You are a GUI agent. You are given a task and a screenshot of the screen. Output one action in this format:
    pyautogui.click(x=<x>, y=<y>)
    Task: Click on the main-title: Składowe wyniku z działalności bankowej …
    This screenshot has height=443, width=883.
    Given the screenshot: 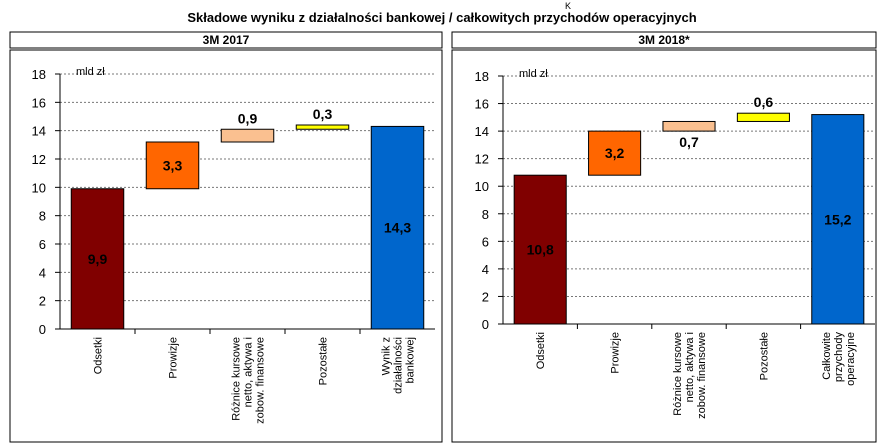 What is the action you would take?
    pyautogui.click(x=441, y=17)
    